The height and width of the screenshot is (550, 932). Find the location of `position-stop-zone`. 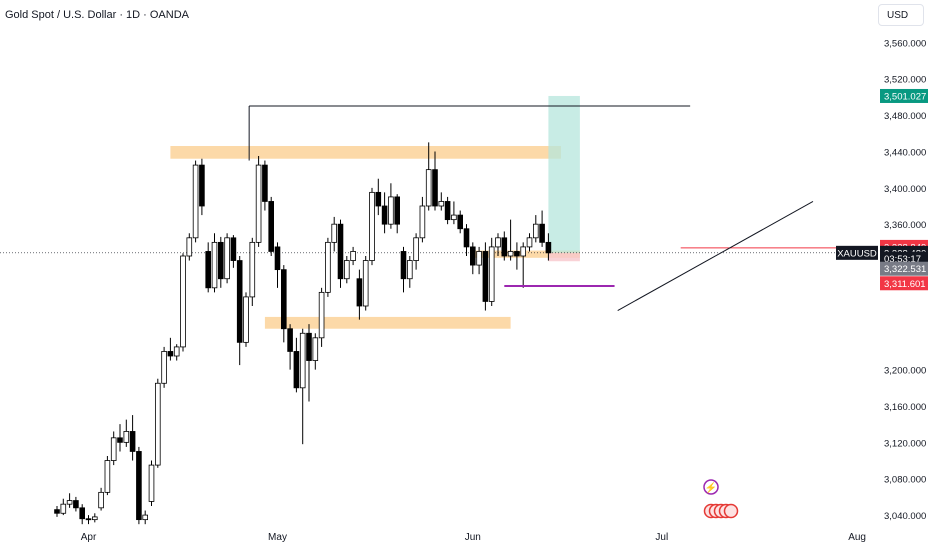

position-stop-zone is located at coordinates (564, 257).